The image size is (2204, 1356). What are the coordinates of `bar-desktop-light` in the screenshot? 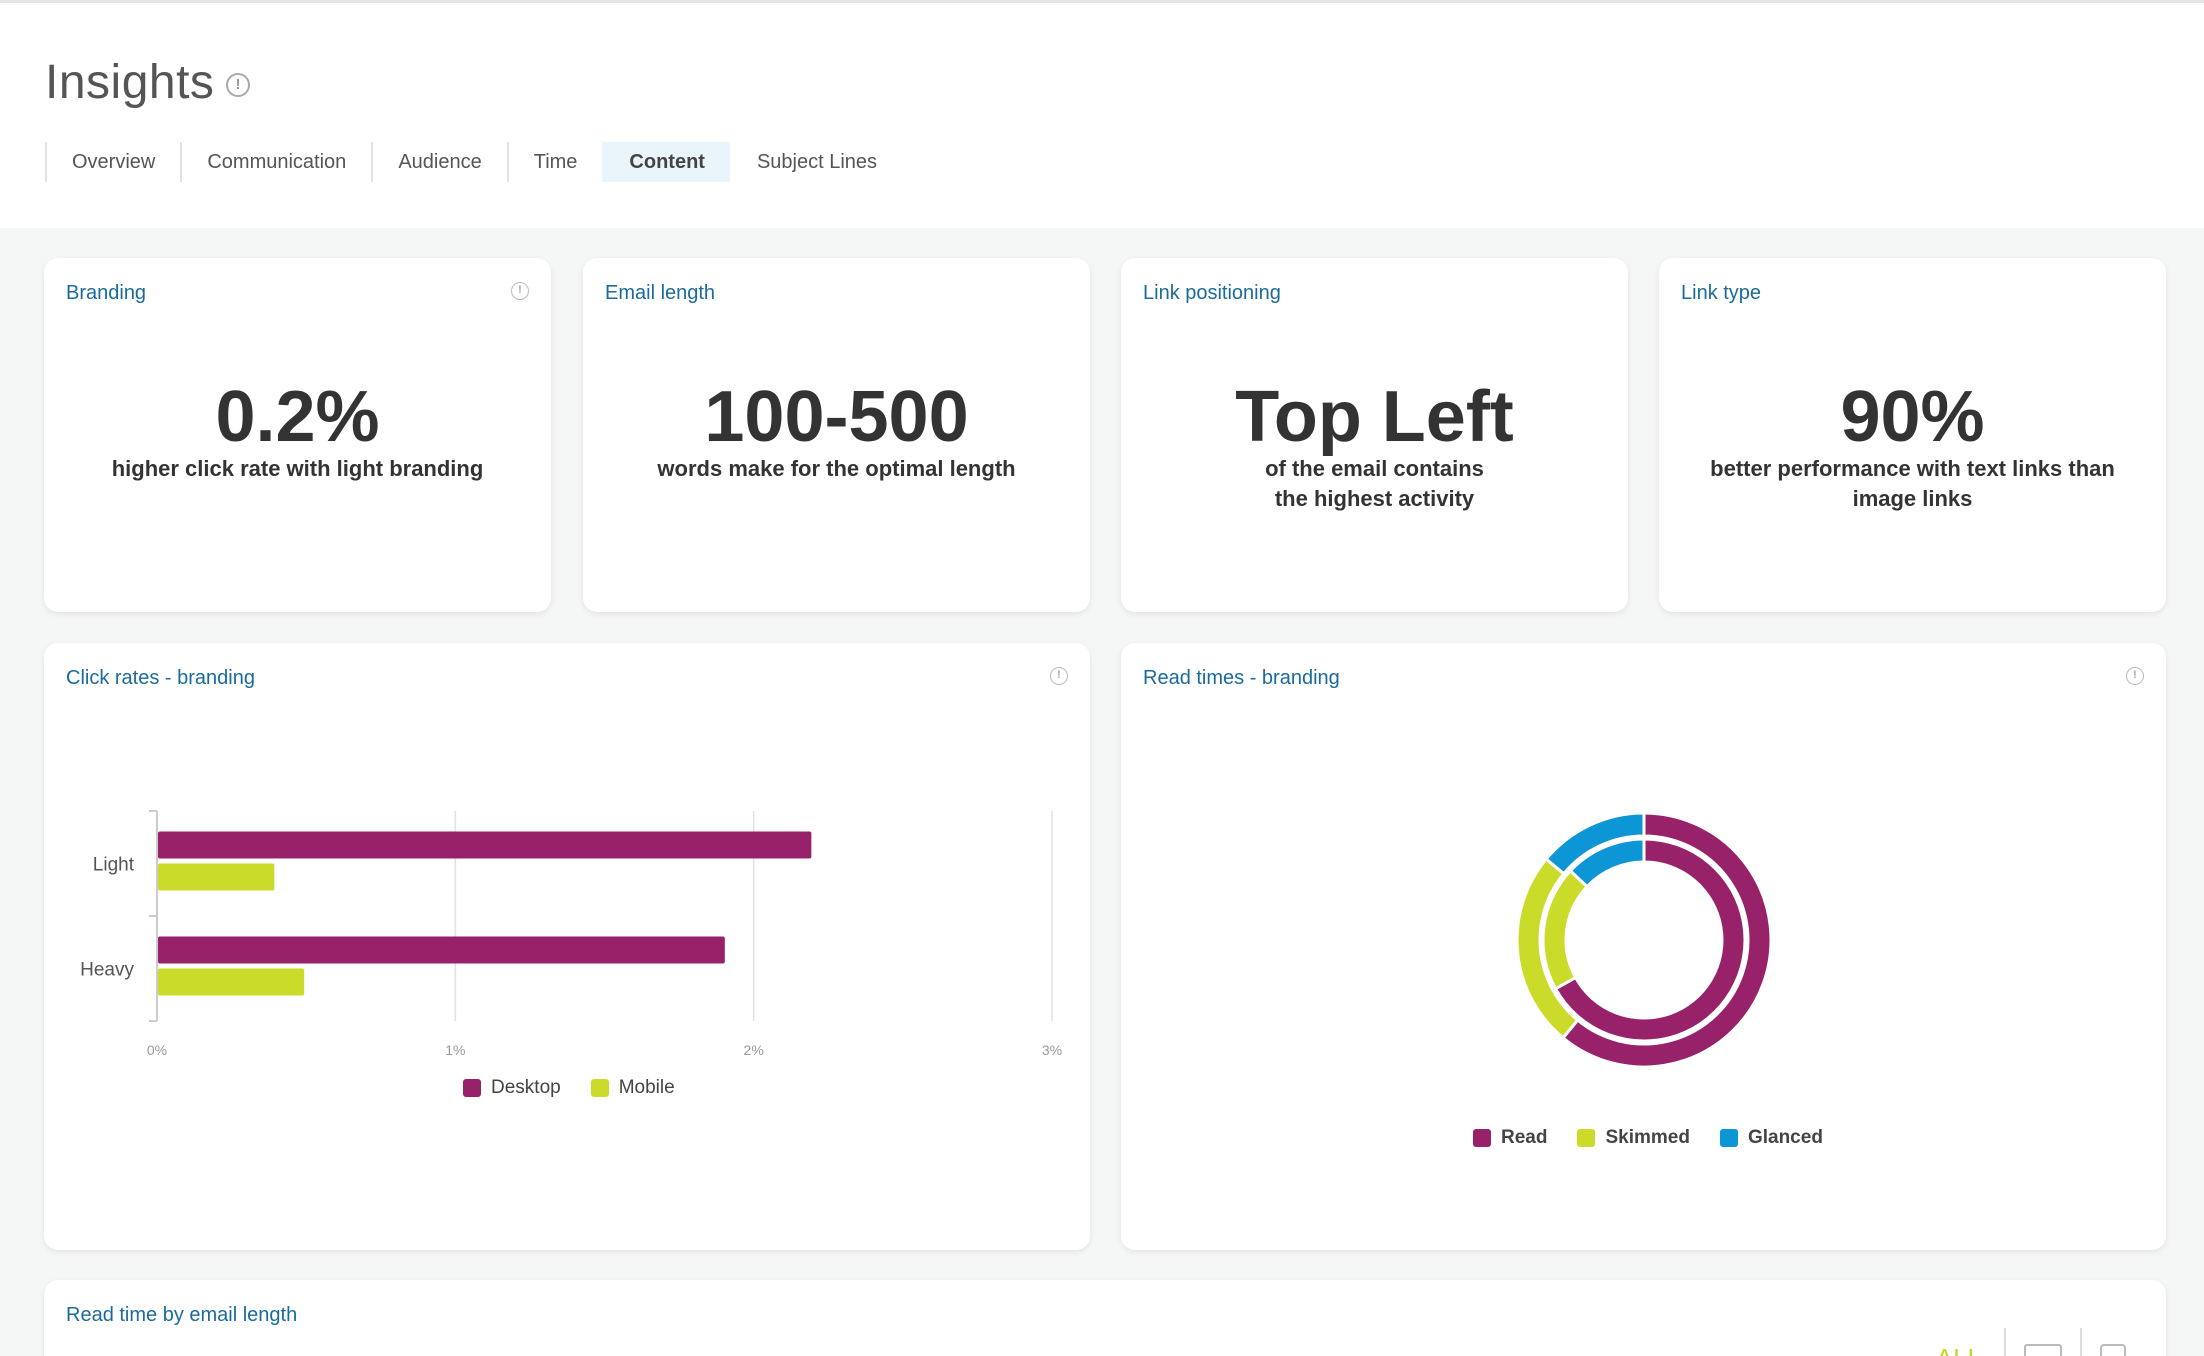 It's located at (485, 845).